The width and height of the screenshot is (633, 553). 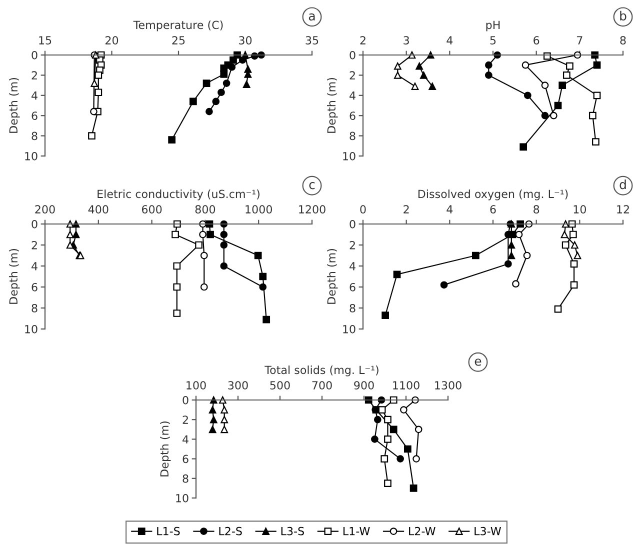 I want to click on legend-label: L2-W, so click(x=422, y=531).